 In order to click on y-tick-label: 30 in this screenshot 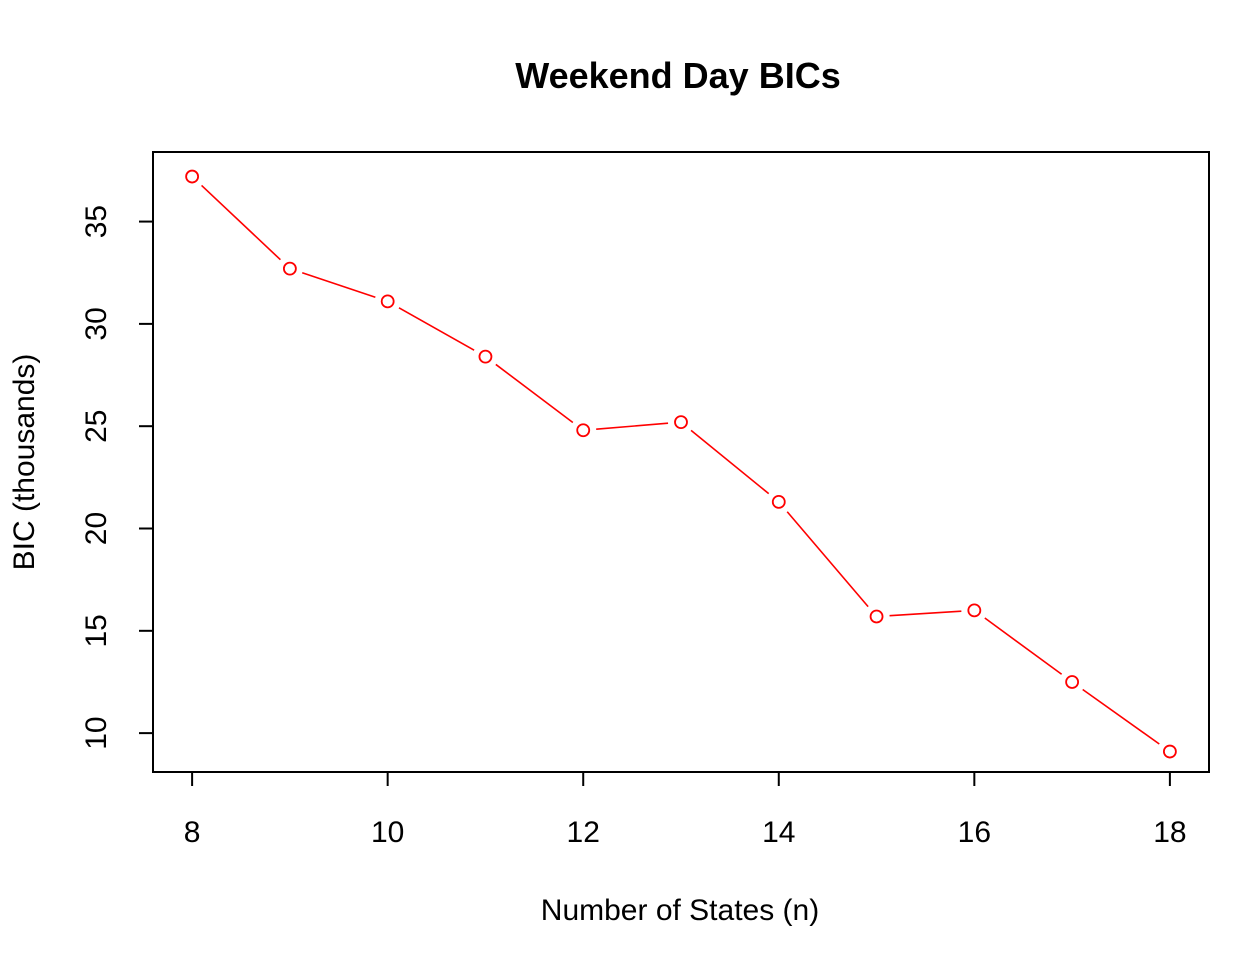, I will do `click(96, 323)`.